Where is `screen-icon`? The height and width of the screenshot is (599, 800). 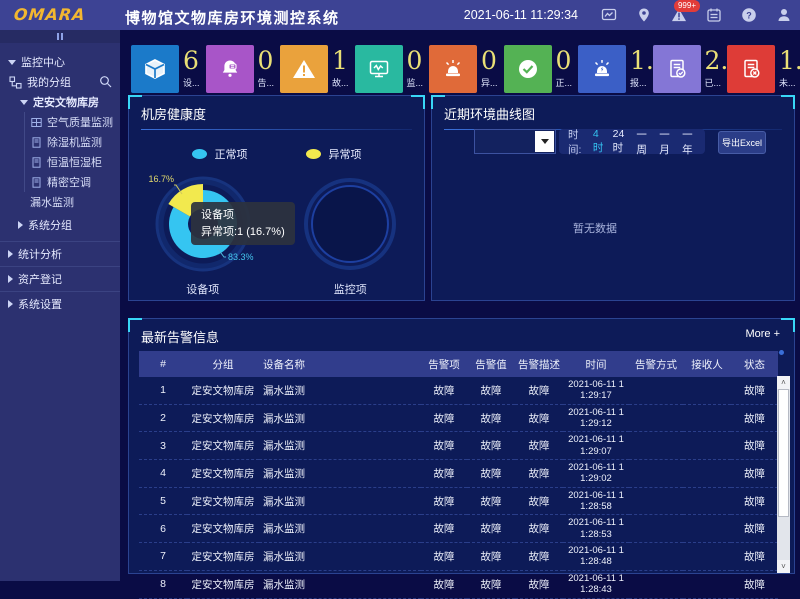
screen-icon is located at coordinates (609, 15).